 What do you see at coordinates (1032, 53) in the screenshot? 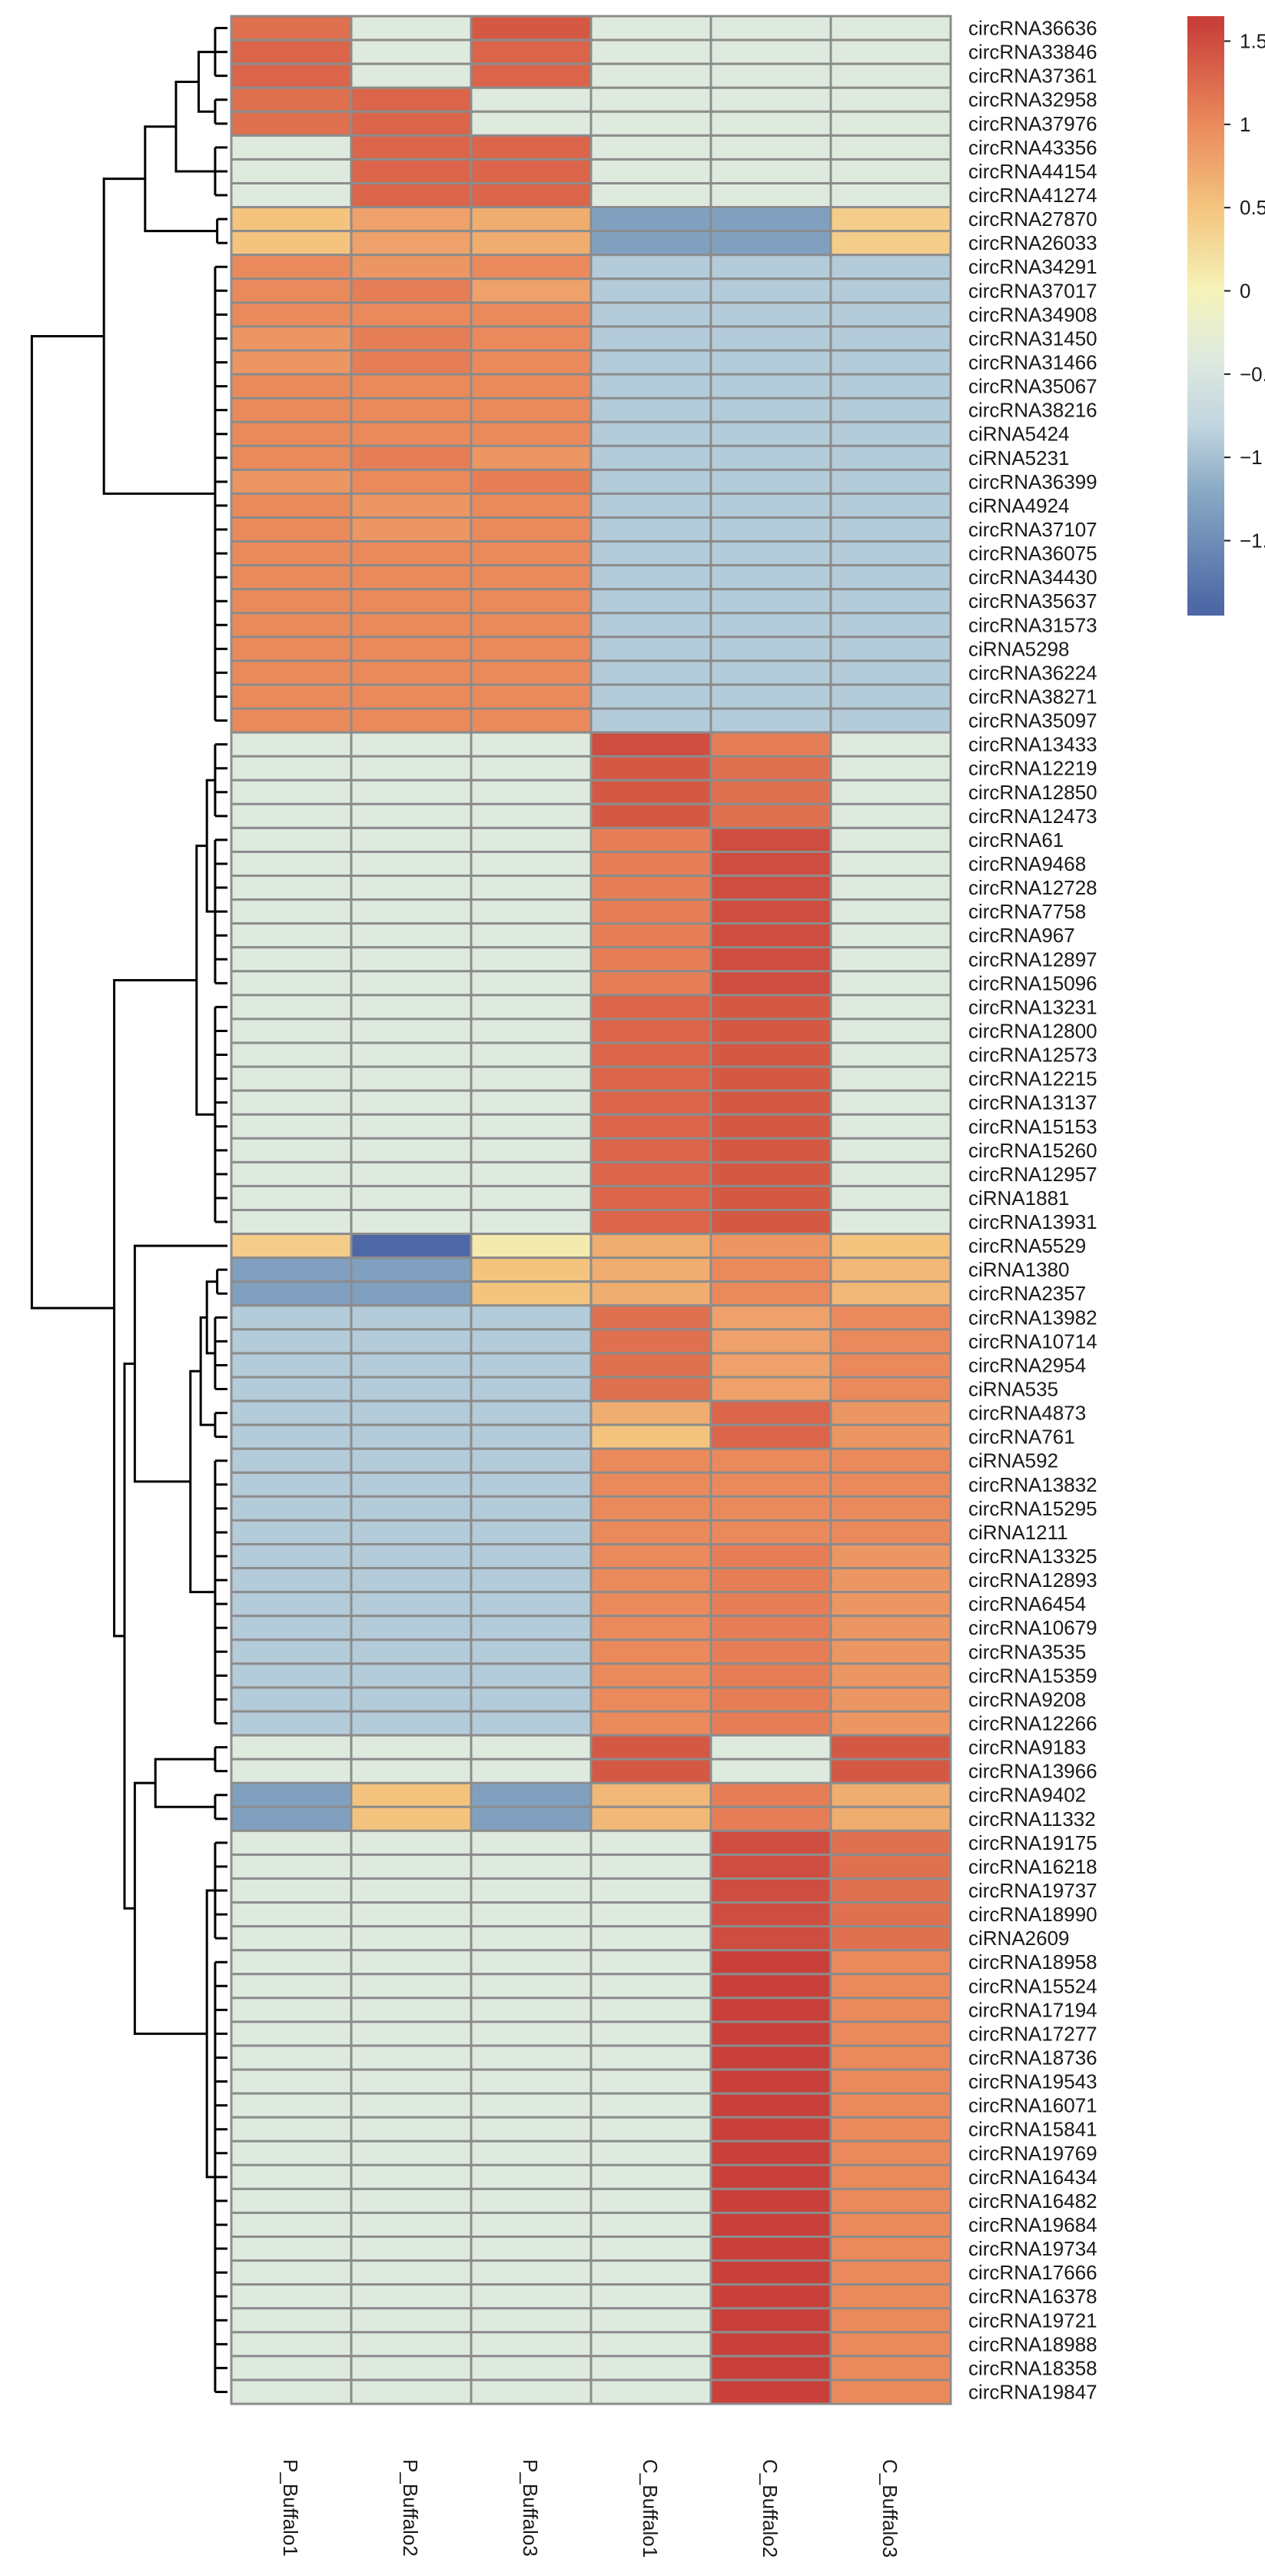
I see `row-label: circRNA33846` at bounding box center [1032, 53].